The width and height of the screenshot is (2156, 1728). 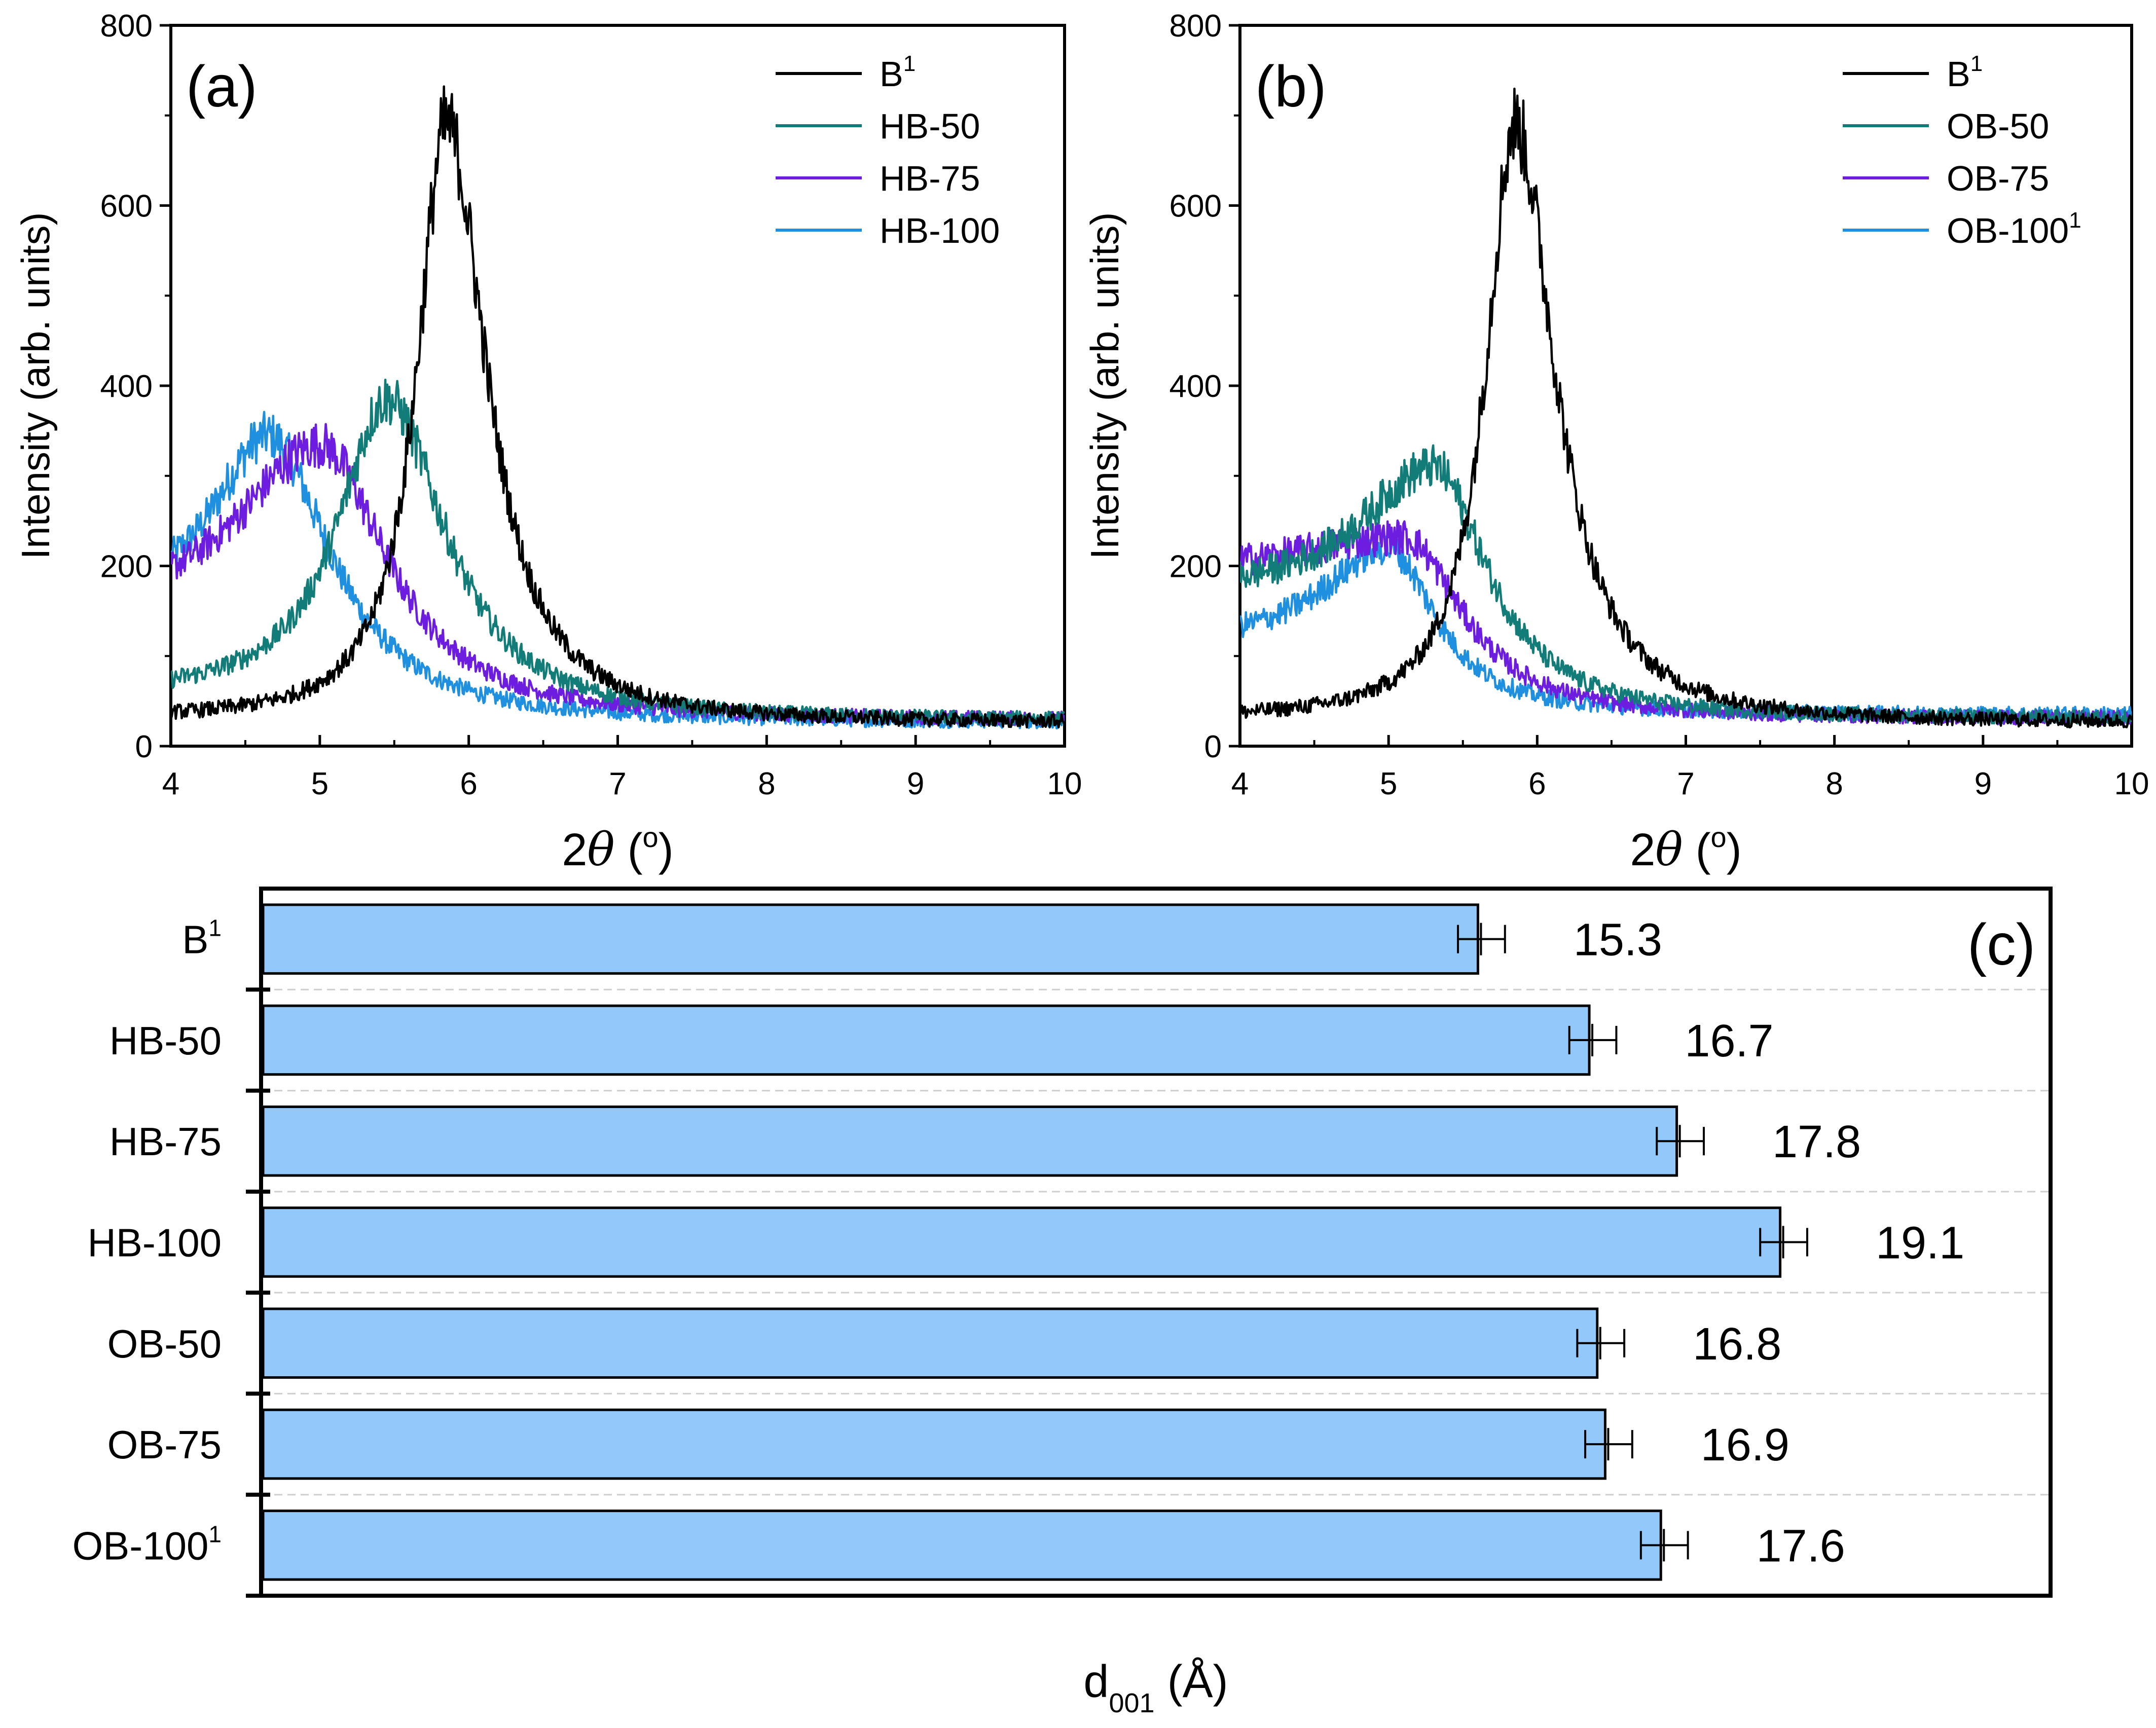 I want to click on legend-label-main: OB-75, so click(x=1998, y=178).